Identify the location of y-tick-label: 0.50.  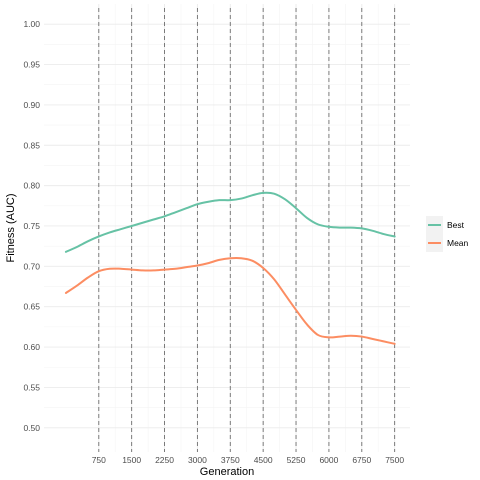
(31, 428).